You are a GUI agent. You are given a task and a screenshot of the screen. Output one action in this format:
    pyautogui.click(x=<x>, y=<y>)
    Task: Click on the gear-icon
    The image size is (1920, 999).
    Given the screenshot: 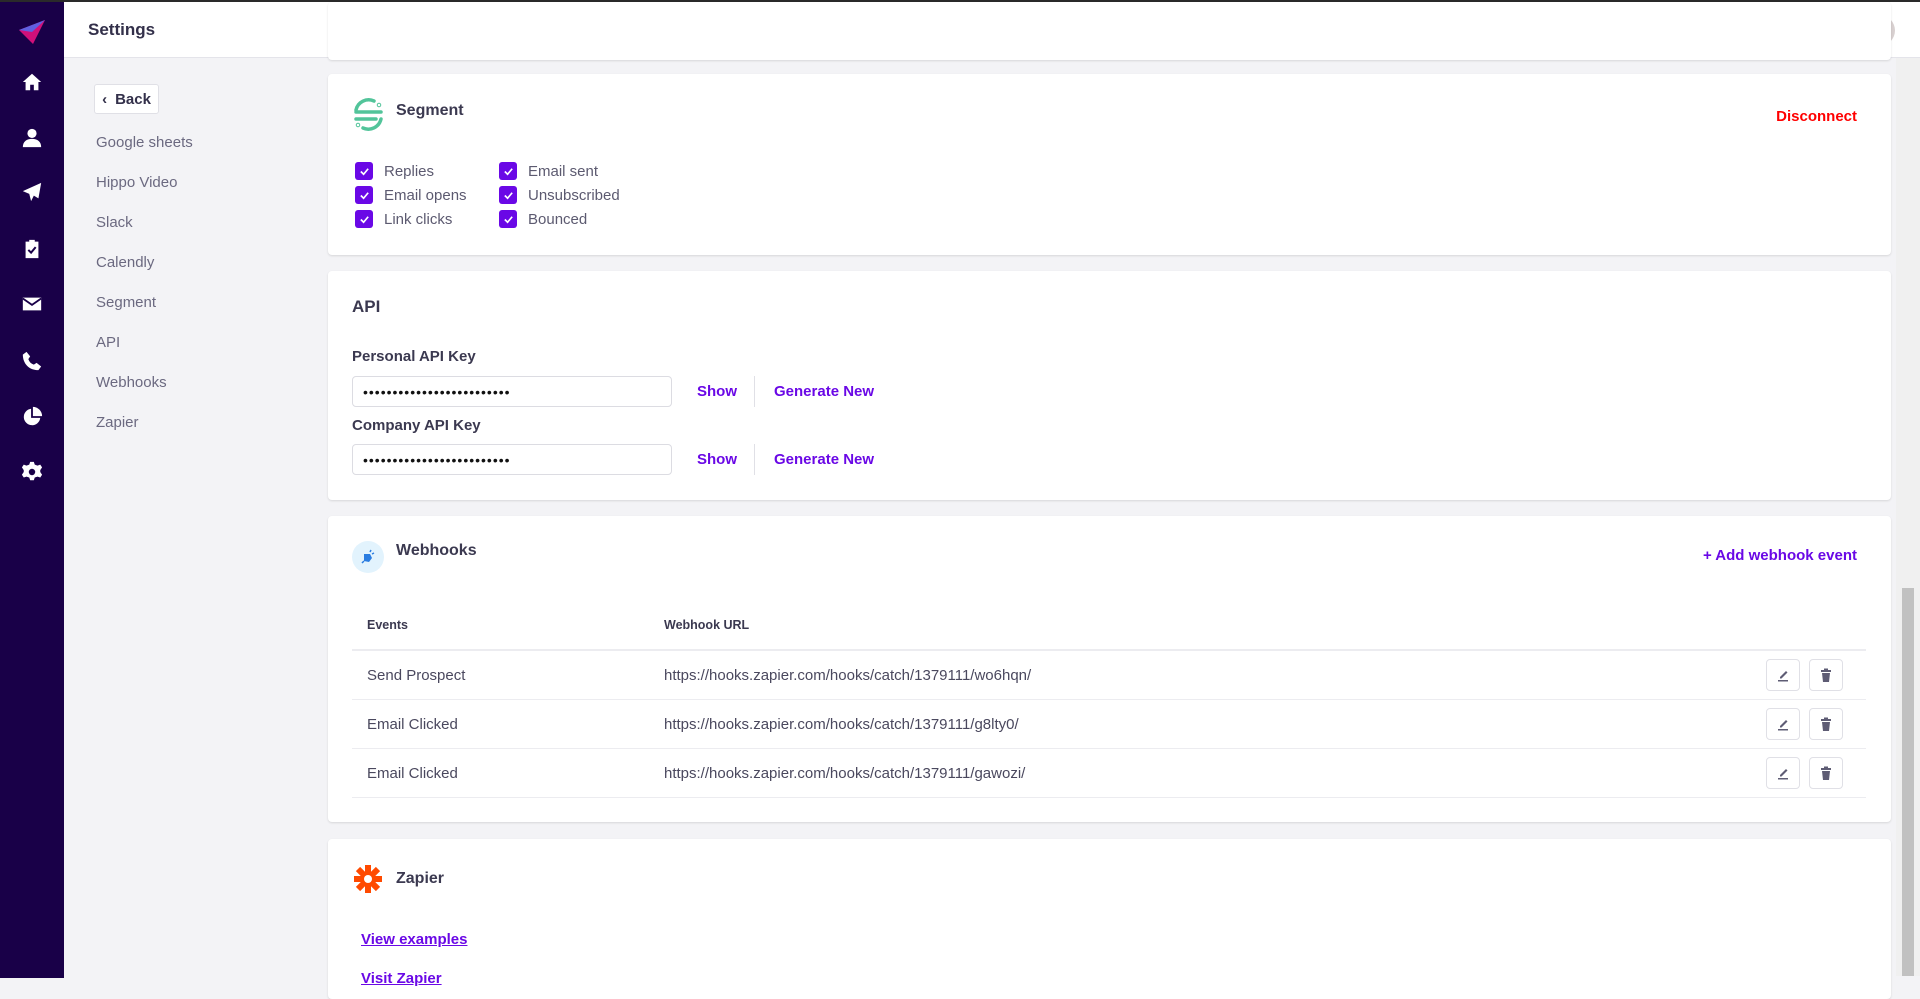 What is the action you would take?
    pyautogui.click(x=32, y=472)
    